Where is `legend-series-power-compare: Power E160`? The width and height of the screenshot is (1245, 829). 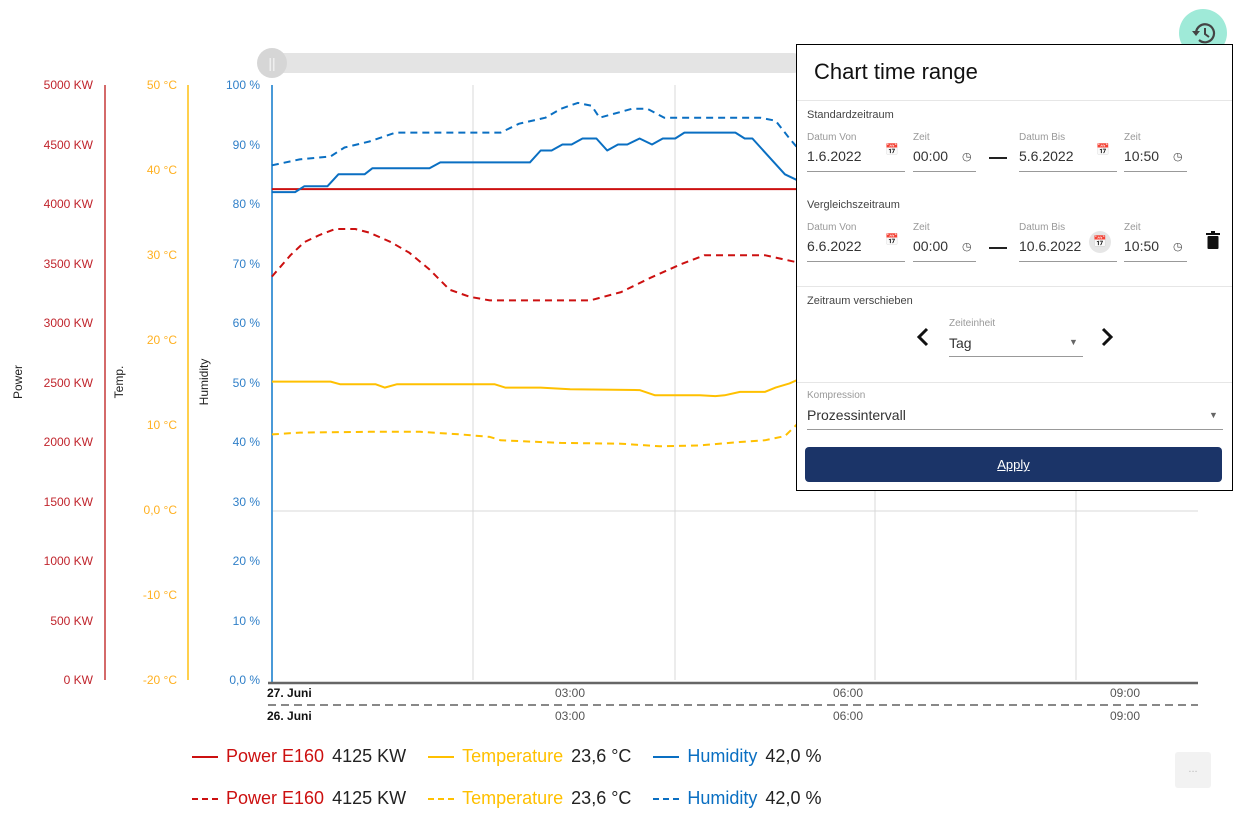
legend-series-power-compare: Power E160 is located at coordinates (275, 798).